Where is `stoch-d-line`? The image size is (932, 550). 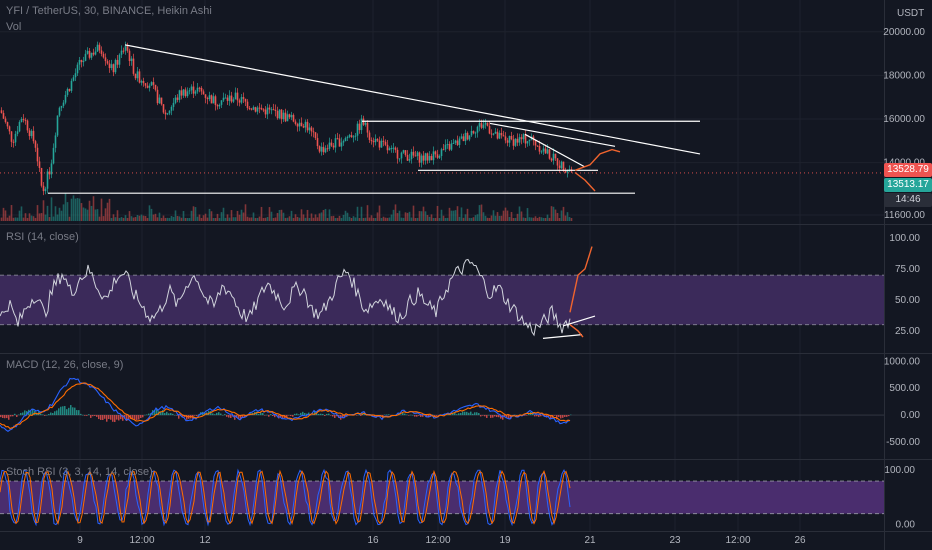 stoch-d-line is located at coordinates (285, 497).